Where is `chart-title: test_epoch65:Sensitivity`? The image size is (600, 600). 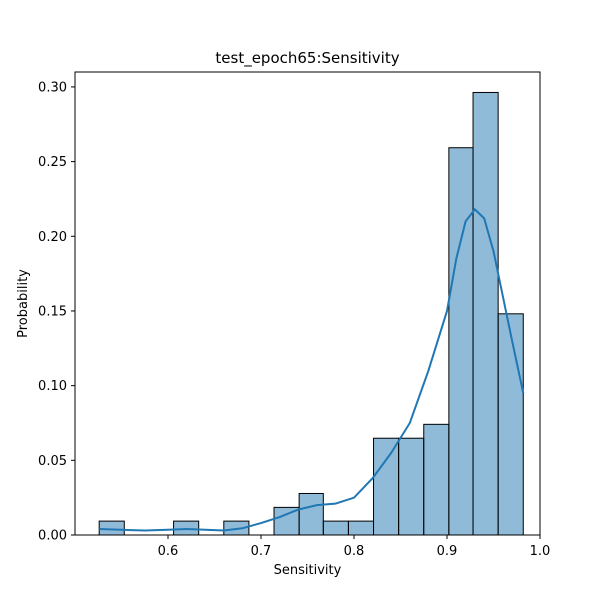 chart-title: test_epoch65:Sensitivity is located at coordinates (307, 58).